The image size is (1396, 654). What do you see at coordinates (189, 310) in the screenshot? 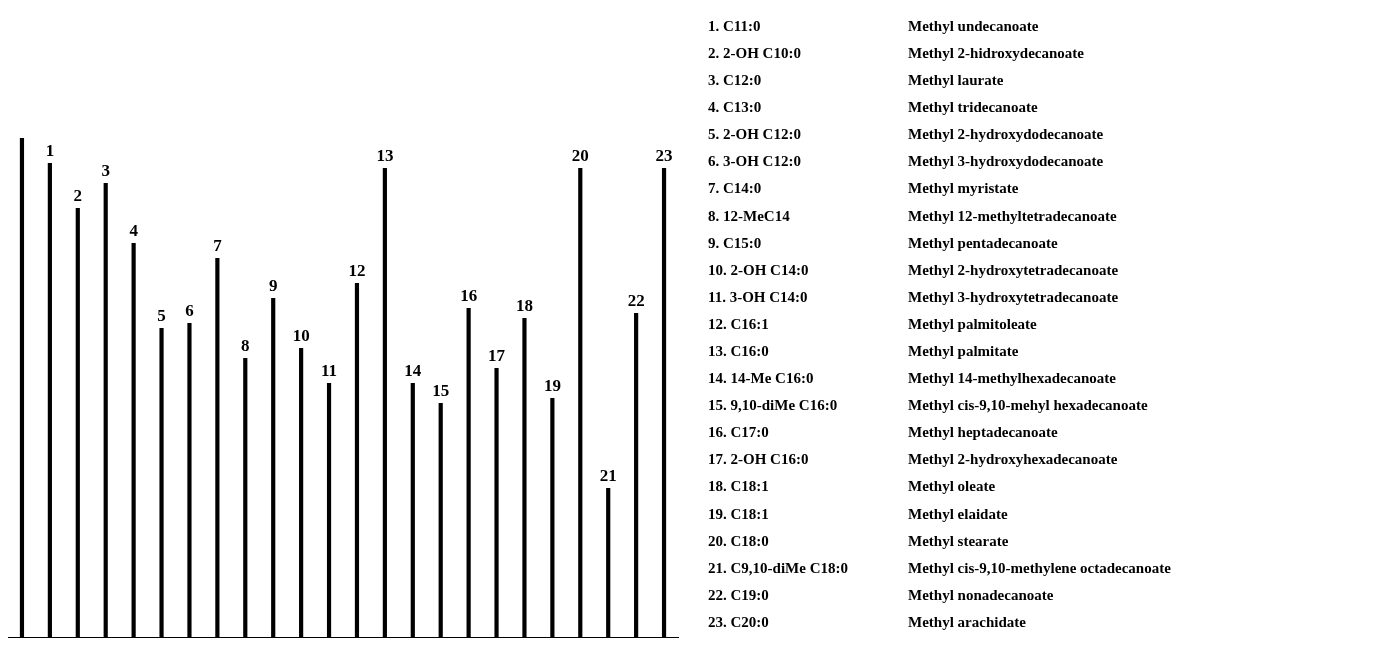
I see `x-tick-label: 6` at bounding box center [189, 310].